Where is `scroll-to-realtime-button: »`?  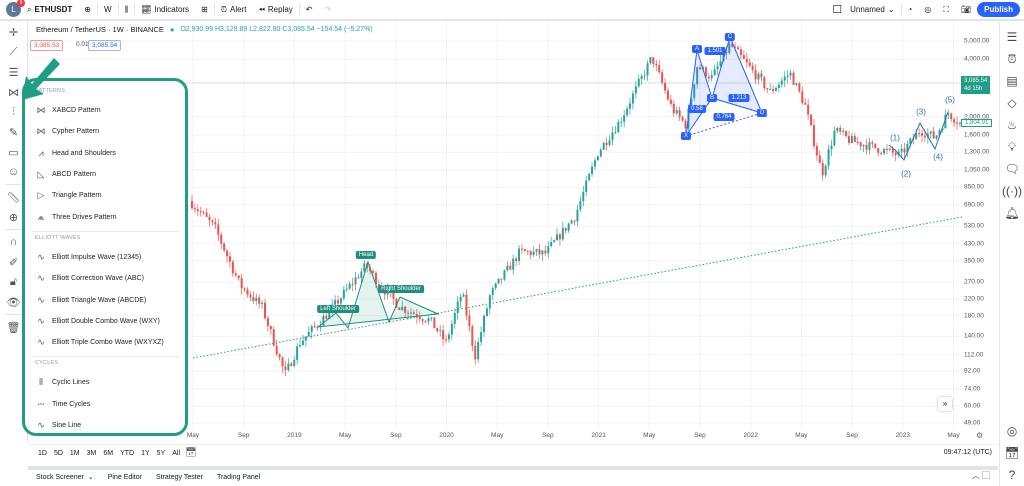 scroll-to-realtime-button: » is located at coordinates (945, 404).